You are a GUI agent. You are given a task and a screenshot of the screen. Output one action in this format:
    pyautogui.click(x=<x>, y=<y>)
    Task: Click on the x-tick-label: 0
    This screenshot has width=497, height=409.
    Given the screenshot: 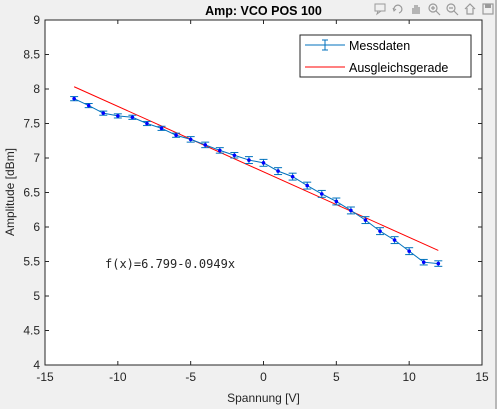 What is the action you would take?
    pyautogui.click(x=263, y=377)
    